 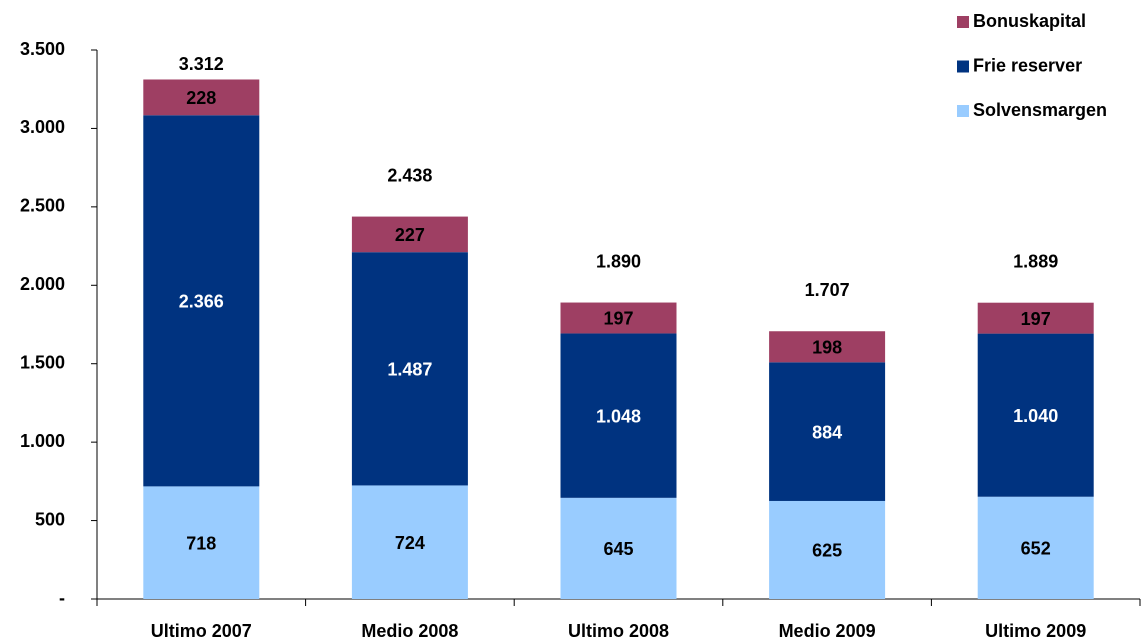 I want to click on y-tick-label: 1.500, so click(x=42, y=362).